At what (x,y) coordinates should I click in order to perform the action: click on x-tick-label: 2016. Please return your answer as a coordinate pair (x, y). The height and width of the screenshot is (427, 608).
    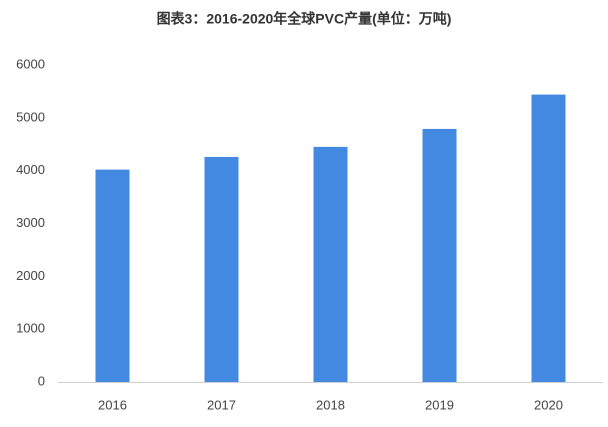
    Looking at the image, I should click on (112, 404).